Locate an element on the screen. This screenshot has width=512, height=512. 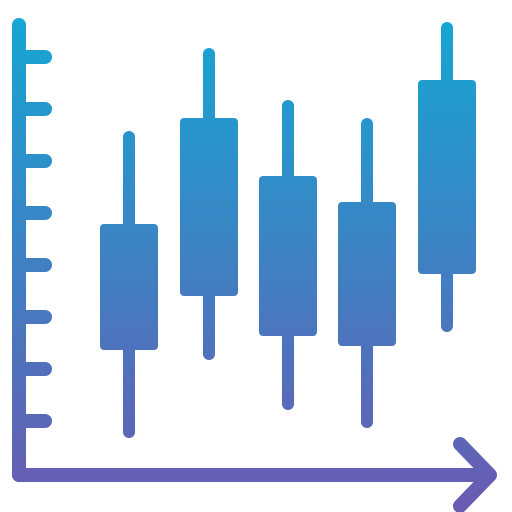
y-axis-line is located at coordinates (19, 250).